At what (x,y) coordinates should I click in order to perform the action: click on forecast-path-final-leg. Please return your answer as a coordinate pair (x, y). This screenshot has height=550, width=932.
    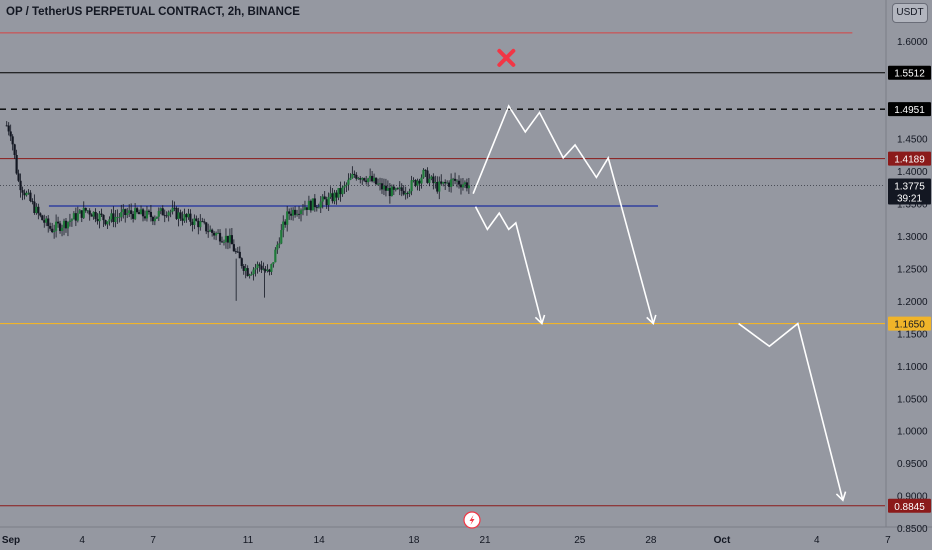
    Looking at the image, I should click on (791, 411).